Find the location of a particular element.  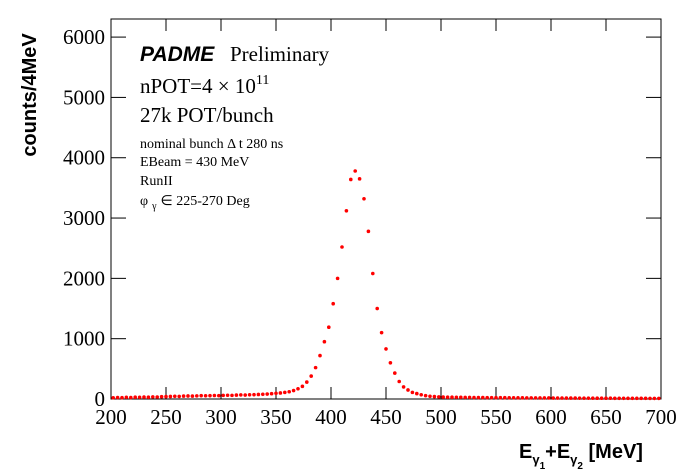

x-tick-label: 500 is located at coordinates (441, 417).